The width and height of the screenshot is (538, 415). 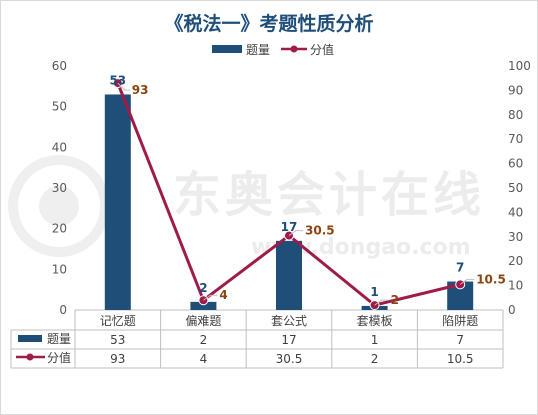 I want to click on y-right-tick-label: 90, so click(x=515, y=90).